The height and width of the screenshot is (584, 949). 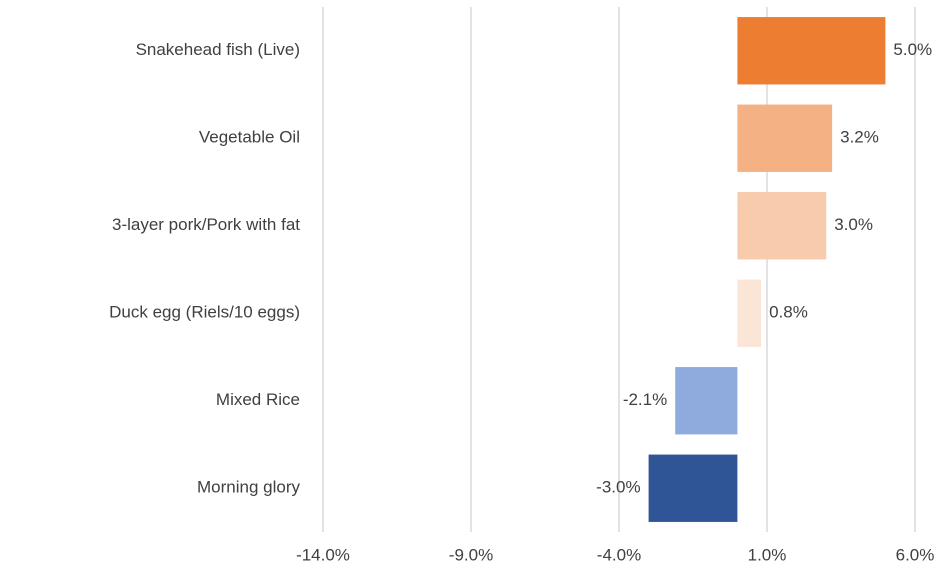 I want to click on y-tick-label: 3-layer pork/Pork with fat, so click(x=206, y=224).